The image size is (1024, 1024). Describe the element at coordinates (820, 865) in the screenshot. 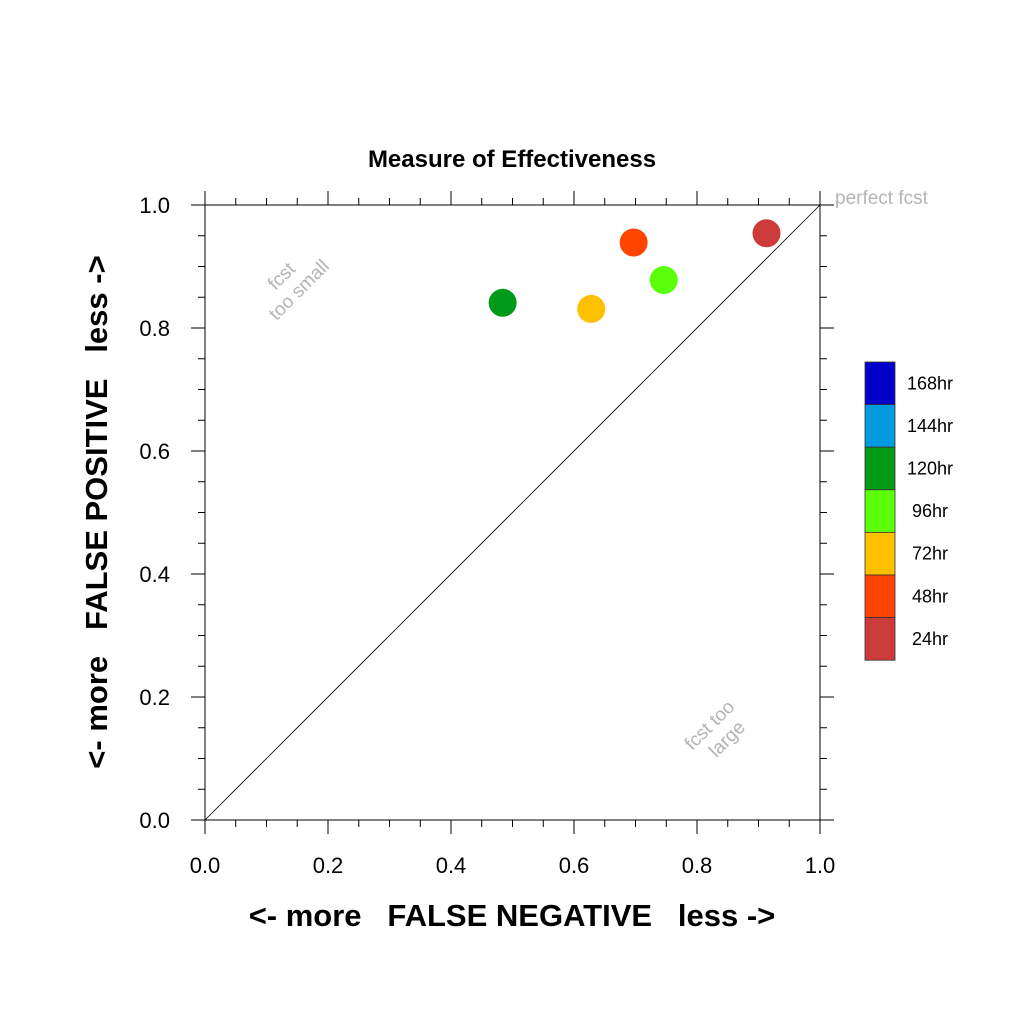

I see `x-tick-label: 1.0` at that location.